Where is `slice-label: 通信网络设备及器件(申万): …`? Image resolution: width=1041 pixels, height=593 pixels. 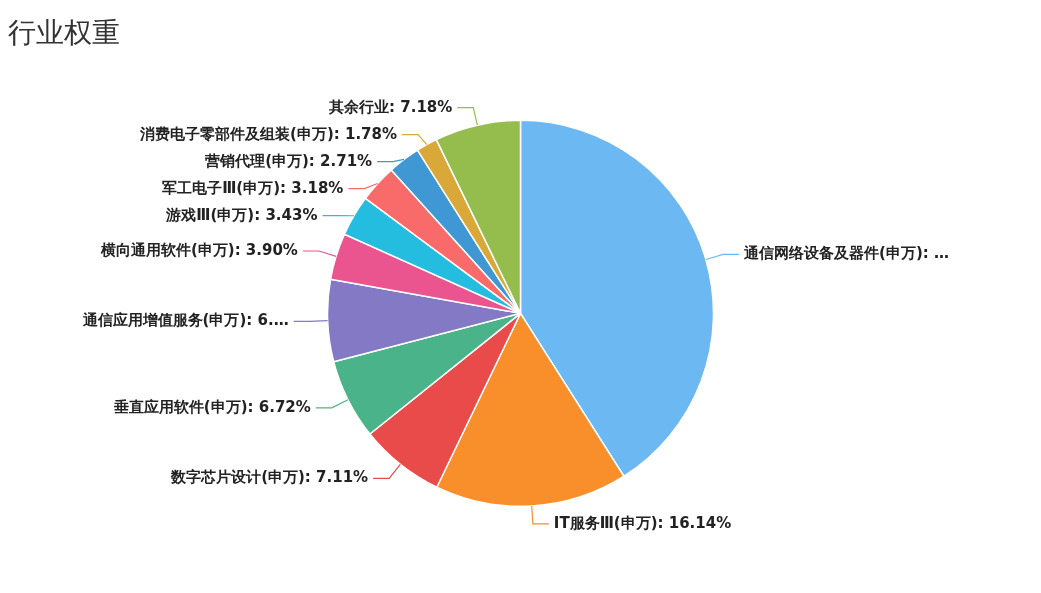
slice-label: 通信网络设备及器件(申万): … is located at coordinates (846, 253).